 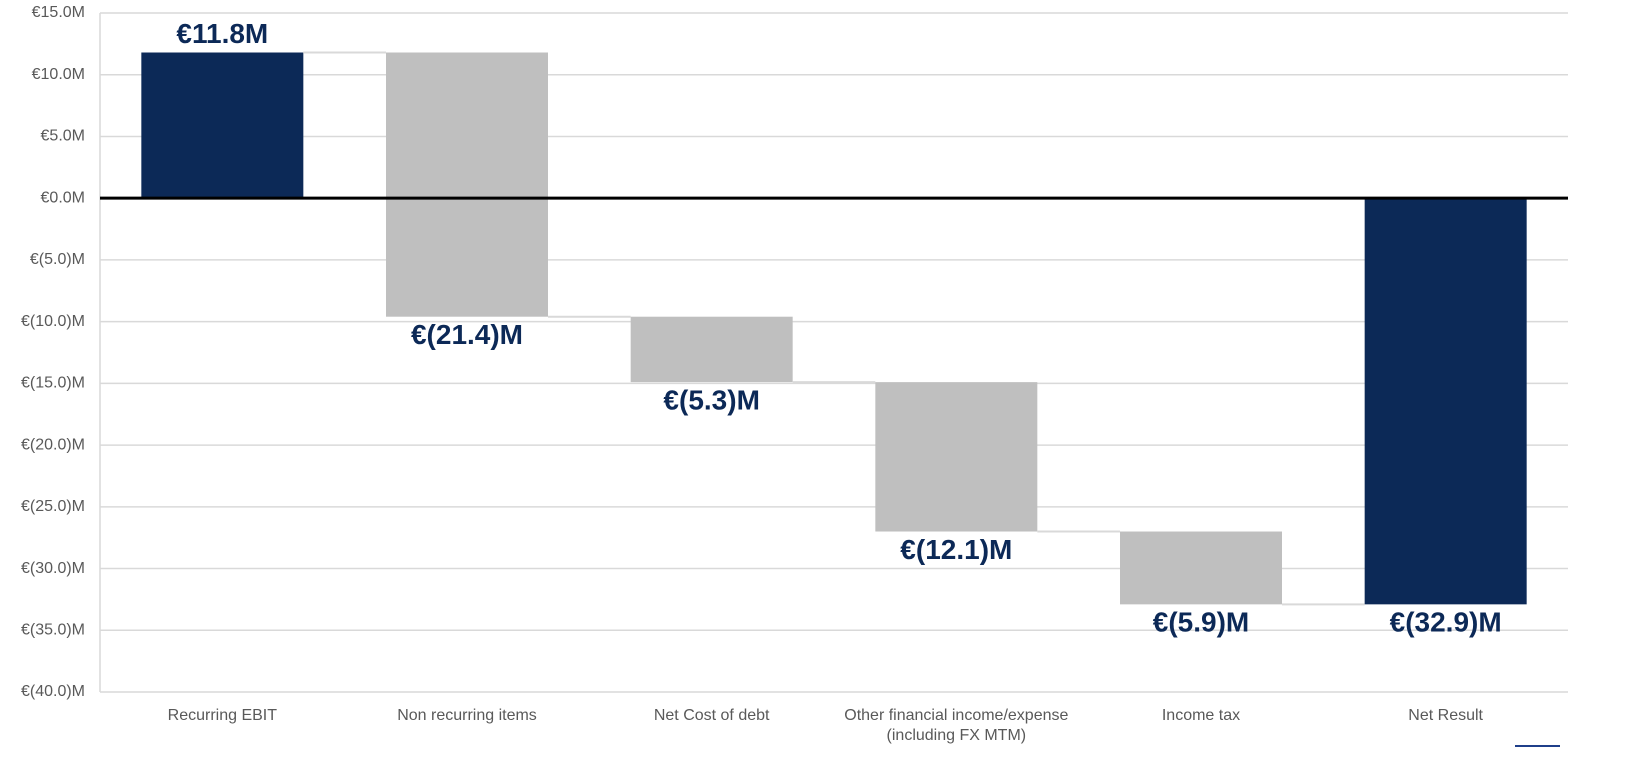 What do you see at coordinates (53, 506) in the screenshot?
I see `y-tick-label: €(25.0)M` at bounding box center [53, 506].